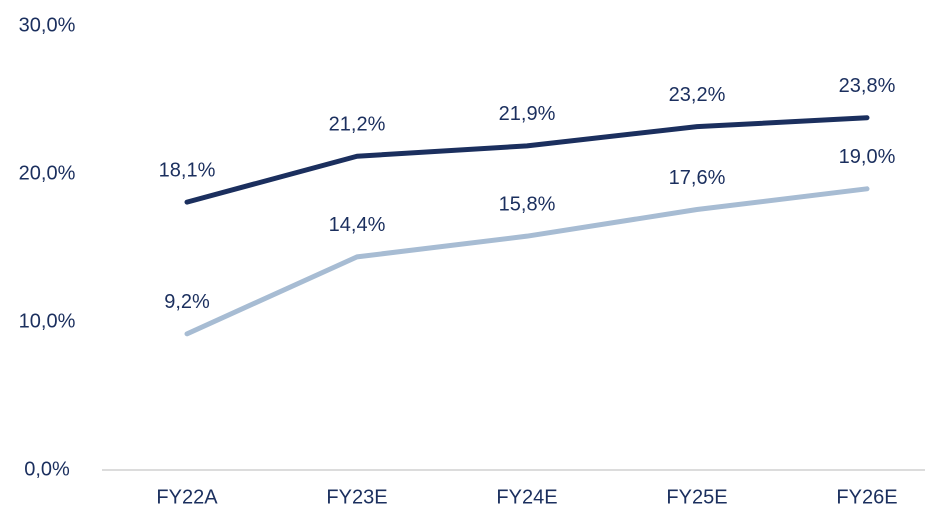 This screenshot has width=925, height=512. What do you see at coordinates (47, 173) in the screenshot?
I see `y-tick-label: 20,0%` at bounding box center [47, 173].